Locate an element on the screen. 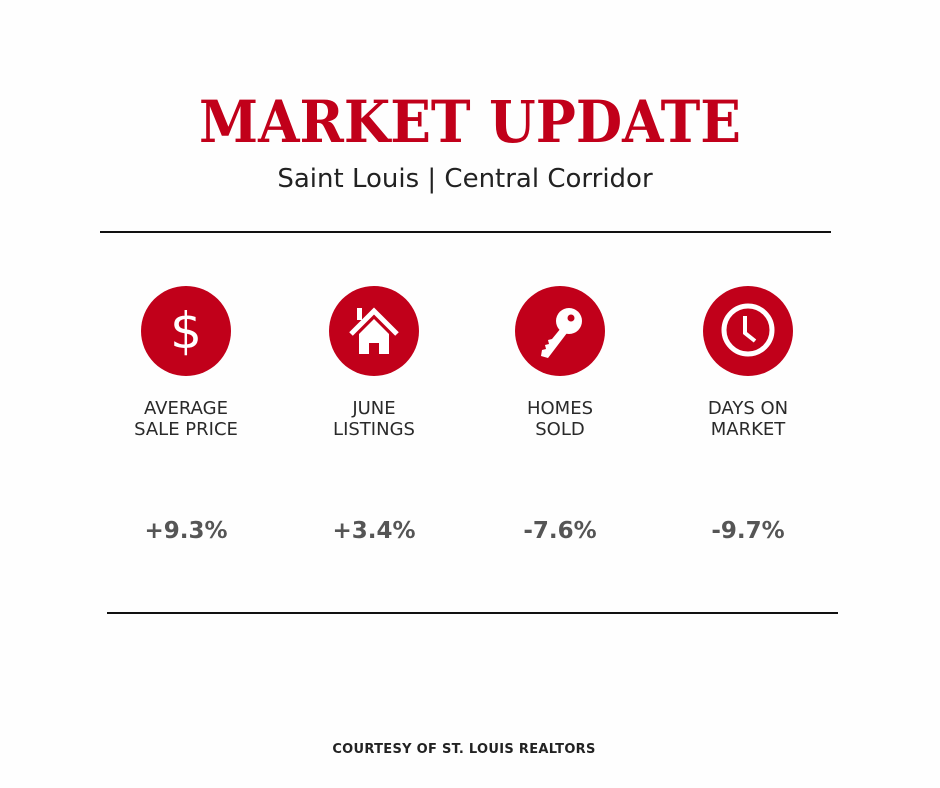 The height and width of the screenshot is (788, 940). dollar-icon: $ is located at coordinates (186, 331).